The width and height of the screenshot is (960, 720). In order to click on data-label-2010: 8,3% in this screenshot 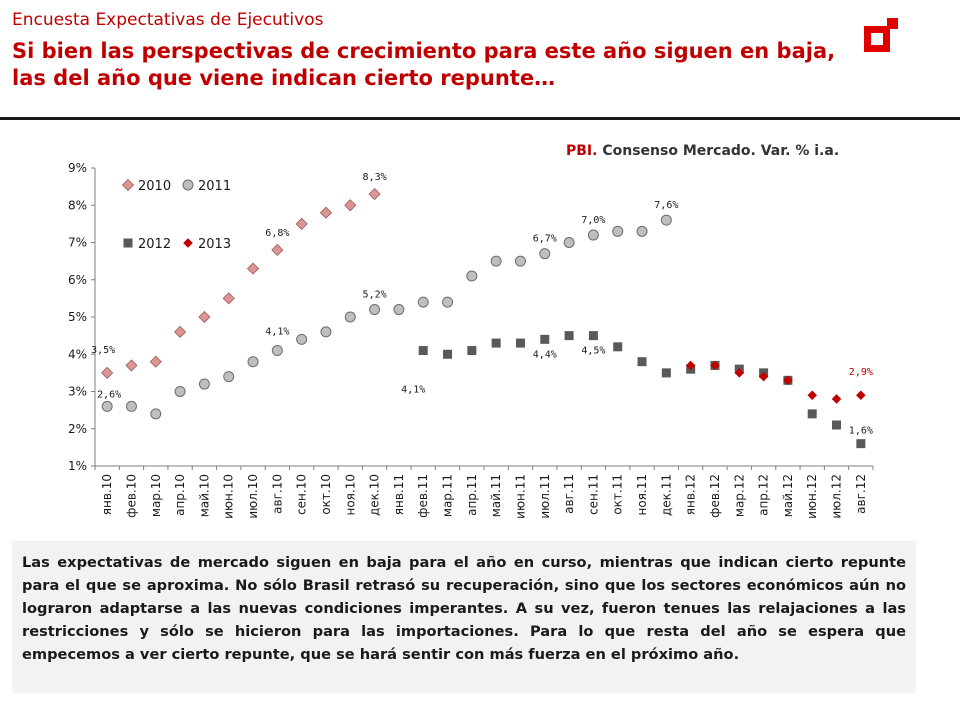, I will do `click(375, 177)`.